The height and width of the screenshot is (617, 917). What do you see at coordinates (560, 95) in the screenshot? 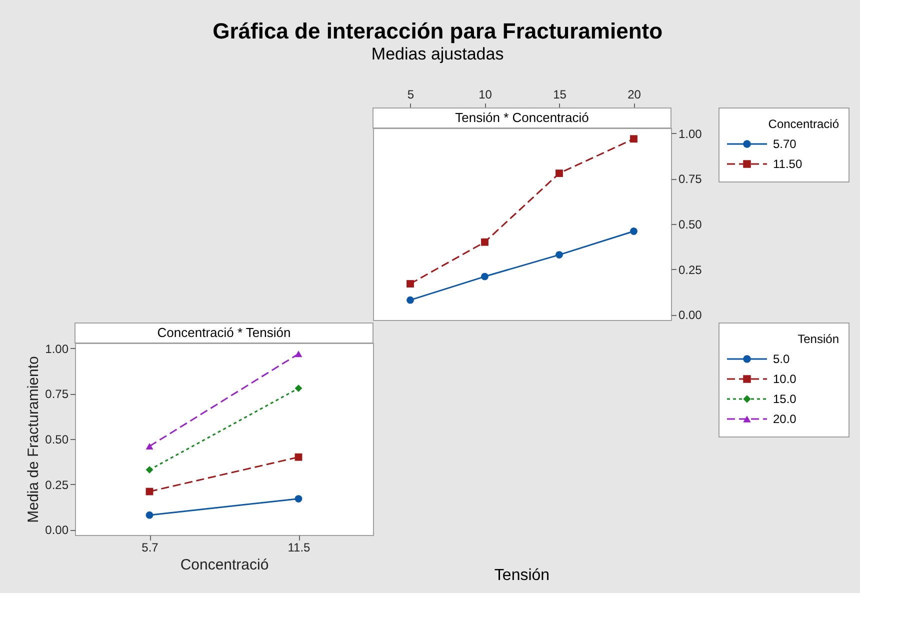
I see `x-tick-label: 15` at bounding box center [560, 95].